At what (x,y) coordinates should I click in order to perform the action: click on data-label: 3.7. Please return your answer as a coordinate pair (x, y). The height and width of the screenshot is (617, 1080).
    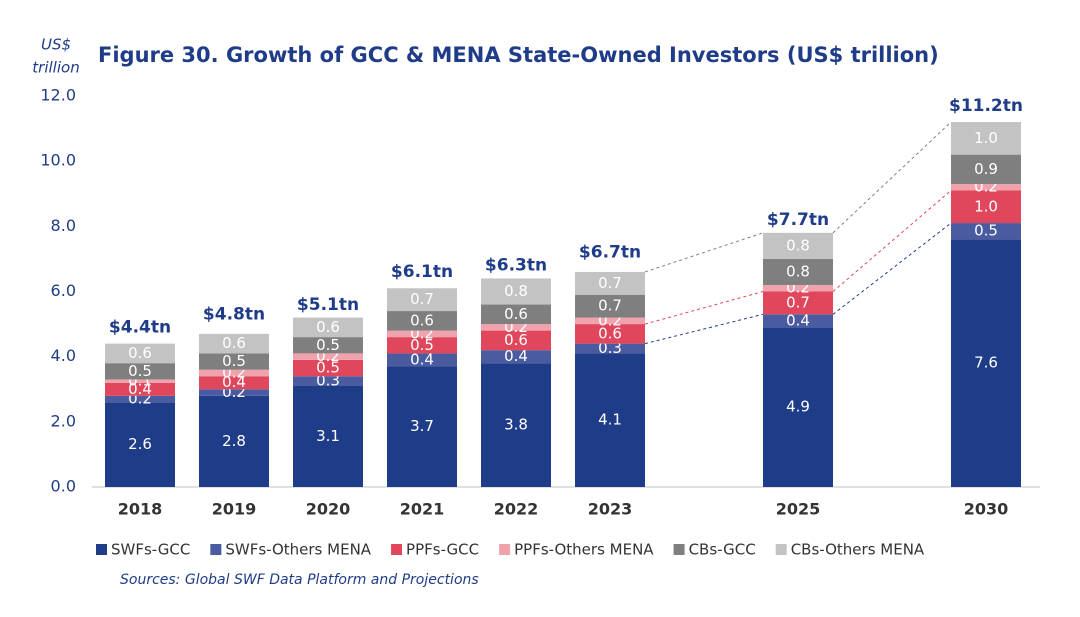
    Looking at the image, I should click on (422, 426).